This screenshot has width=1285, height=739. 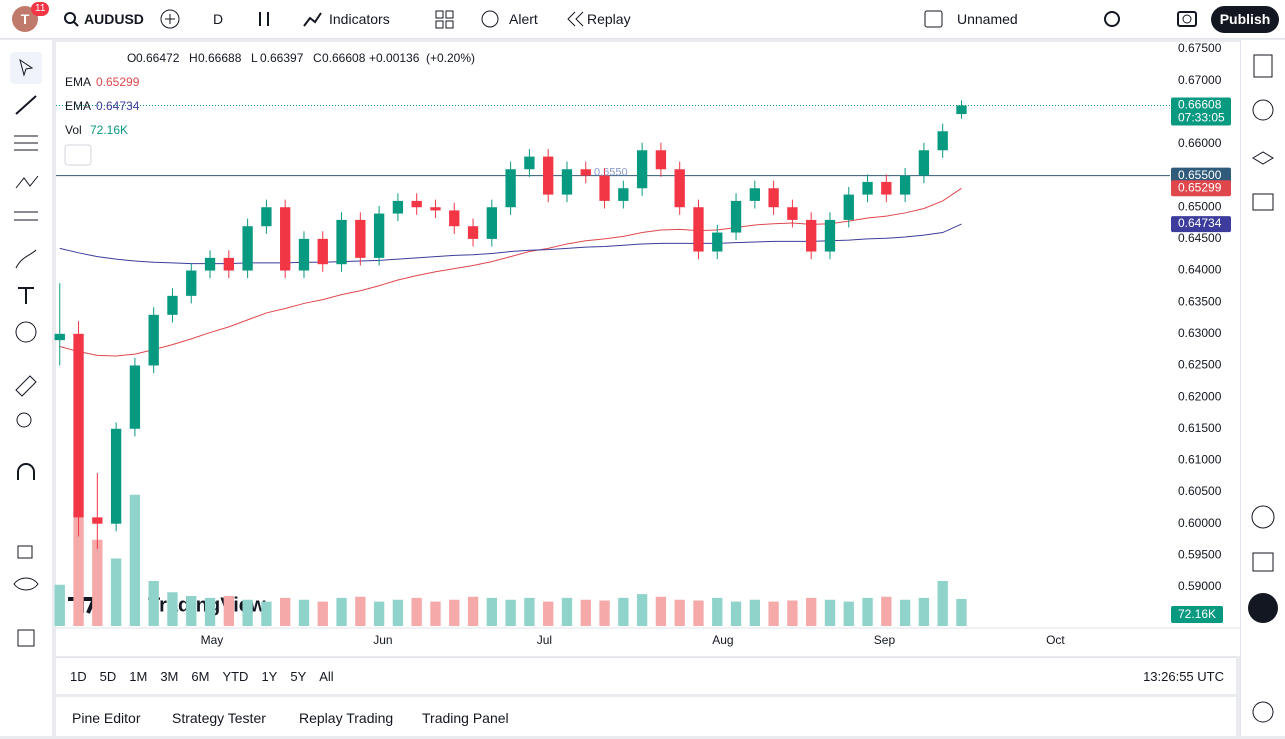 I want to click on panel-tab: Trading Panel, so click(x=465, y=718).